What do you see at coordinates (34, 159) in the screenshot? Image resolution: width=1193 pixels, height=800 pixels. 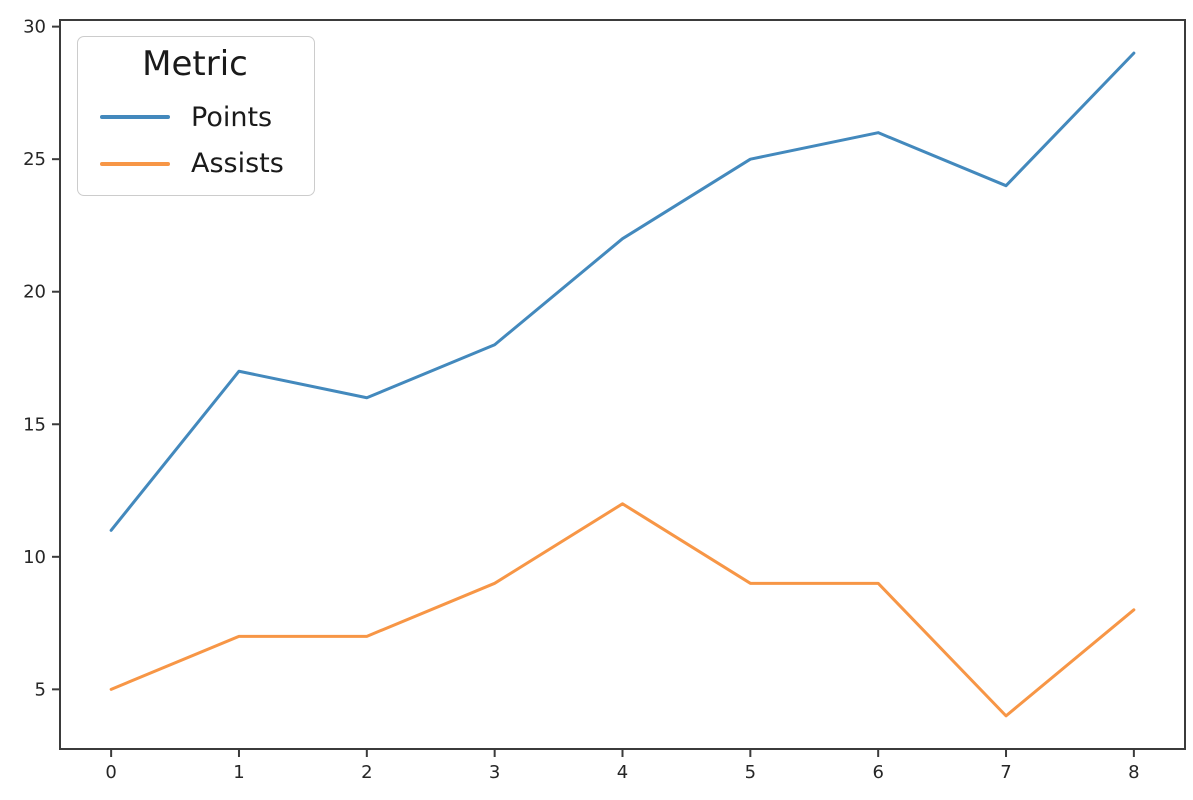 I see `y-tick-label: 25` at bounding box center [34, 159].